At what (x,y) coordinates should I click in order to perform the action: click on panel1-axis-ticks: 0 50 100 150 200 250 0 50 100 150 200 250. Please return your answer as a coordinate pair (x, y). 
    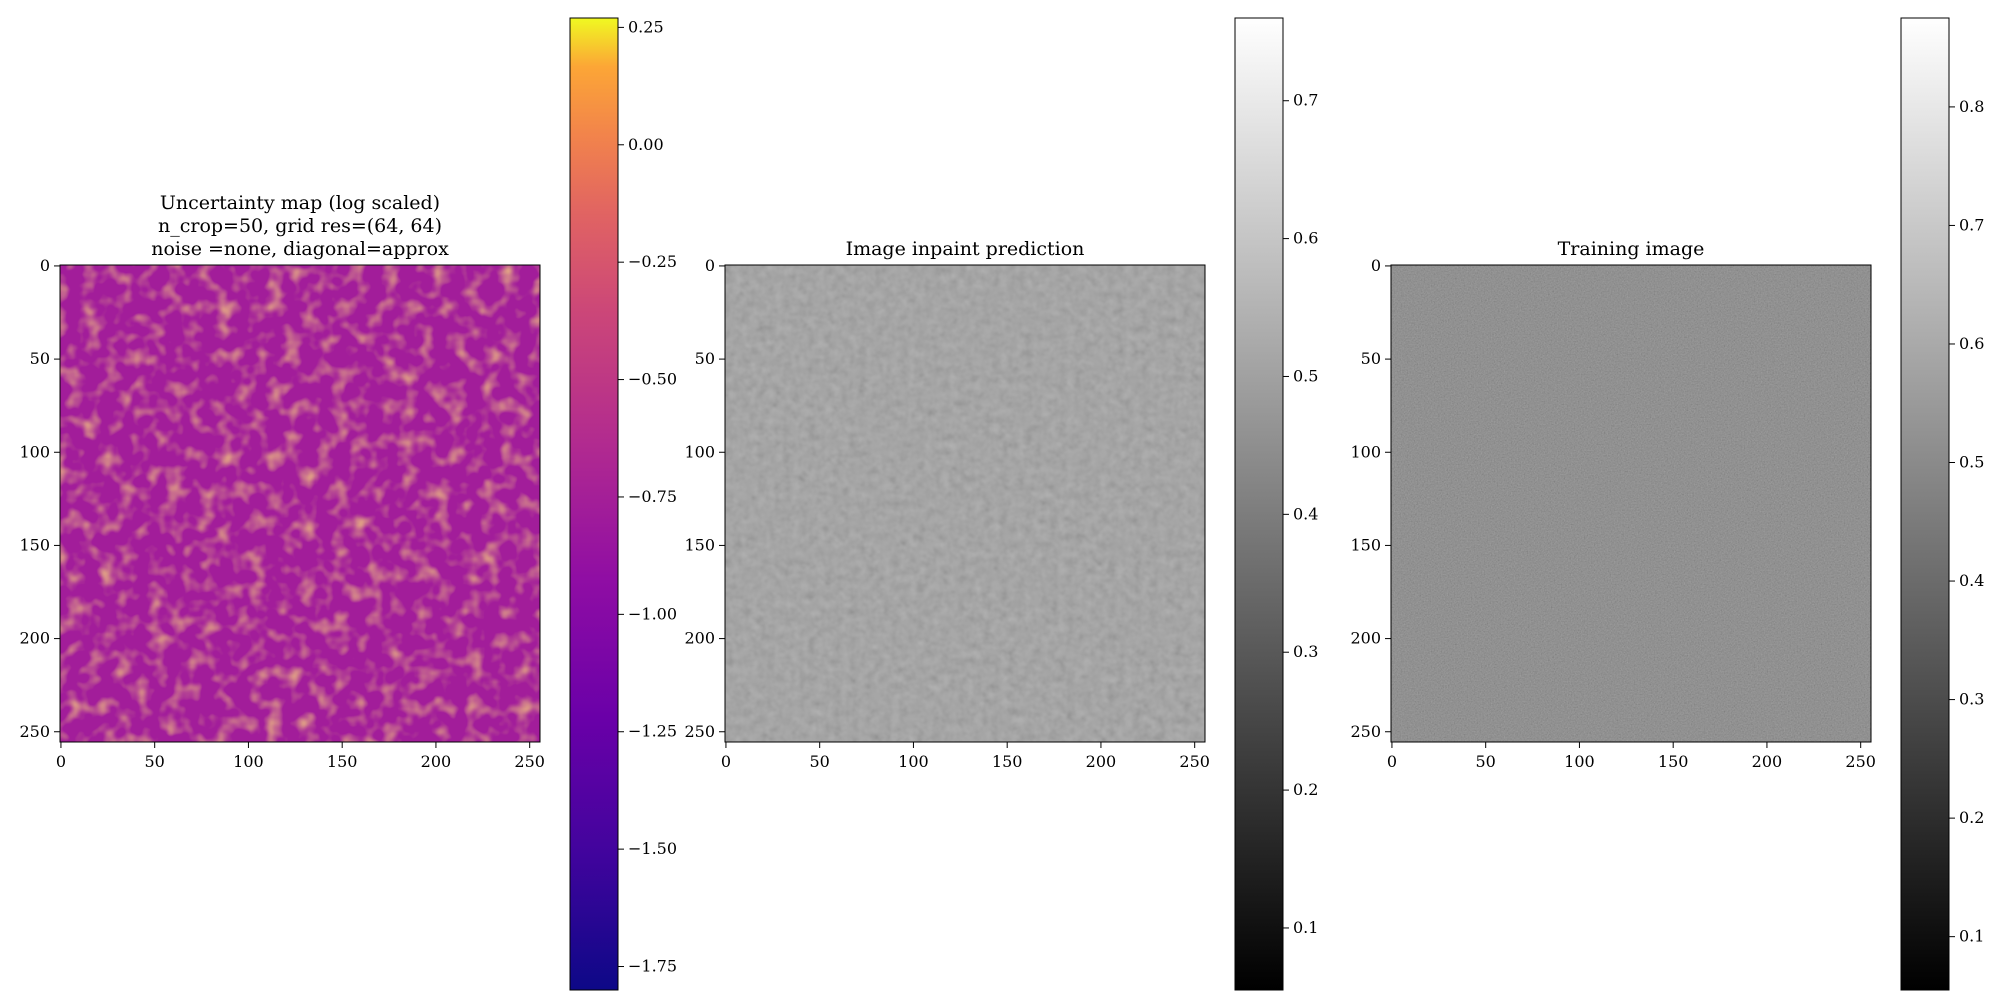
    Looking at the image, I should click on (282, 513).